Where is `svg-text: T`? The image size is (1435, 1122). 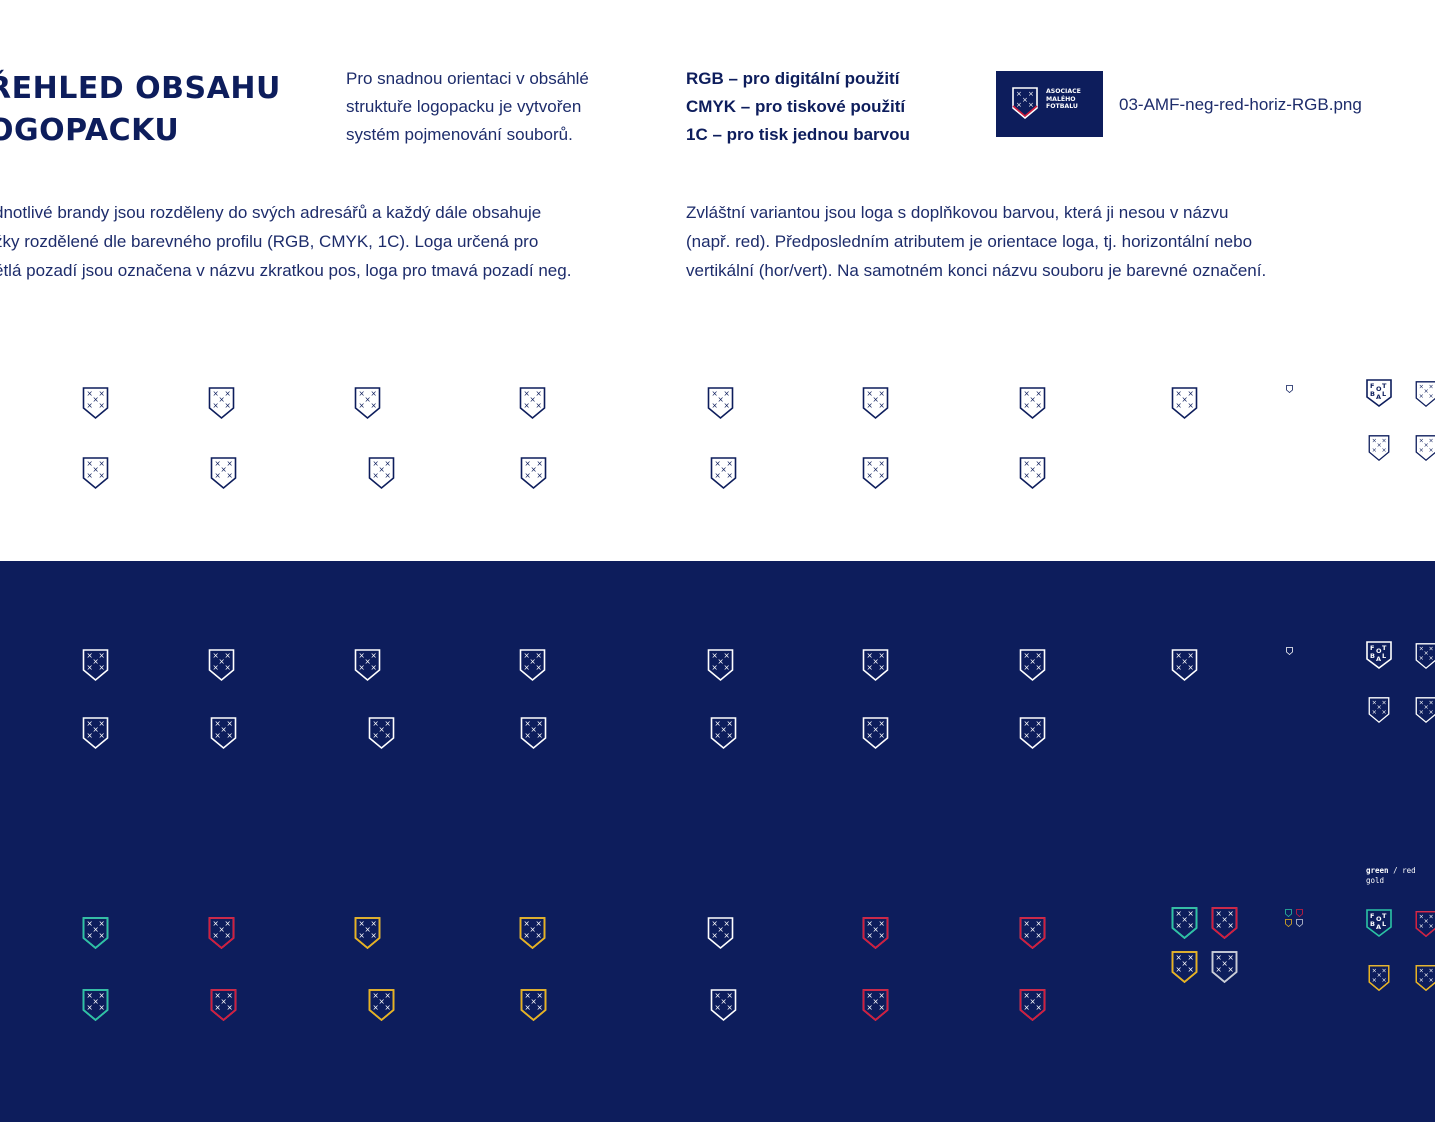 svg-text: T is located at coordinates (1384, 648).